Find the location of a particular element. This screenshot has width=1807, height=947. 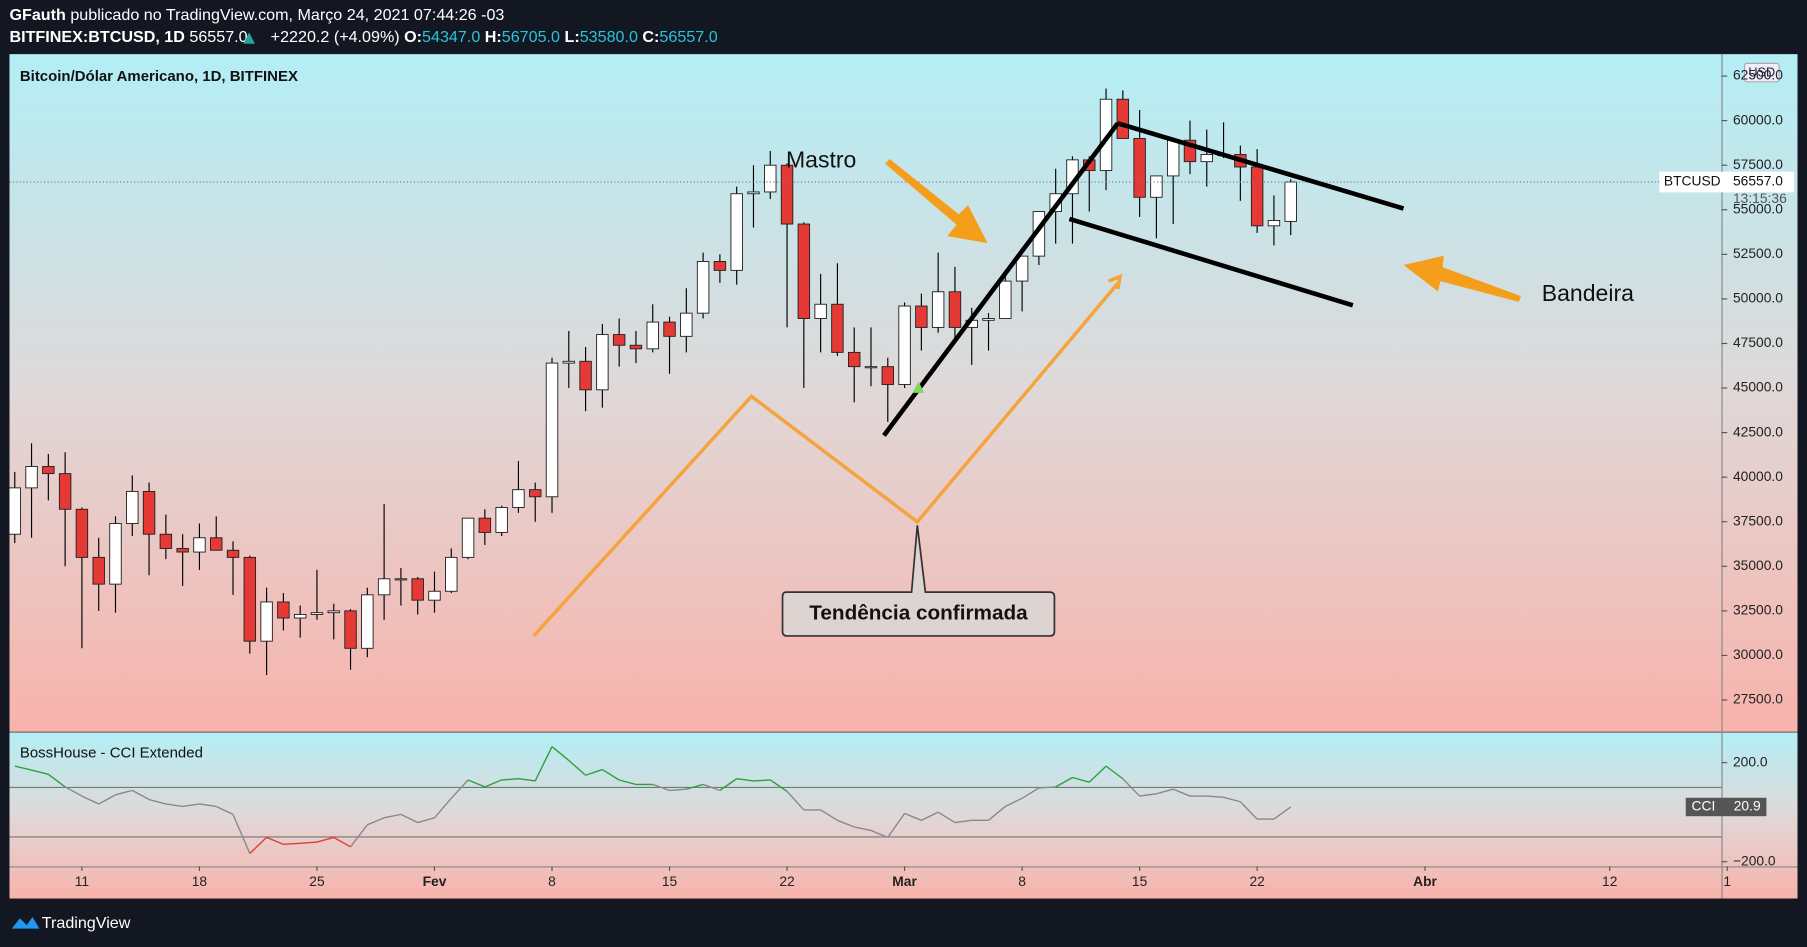

flag-top is located at coordinates (1261, 166).